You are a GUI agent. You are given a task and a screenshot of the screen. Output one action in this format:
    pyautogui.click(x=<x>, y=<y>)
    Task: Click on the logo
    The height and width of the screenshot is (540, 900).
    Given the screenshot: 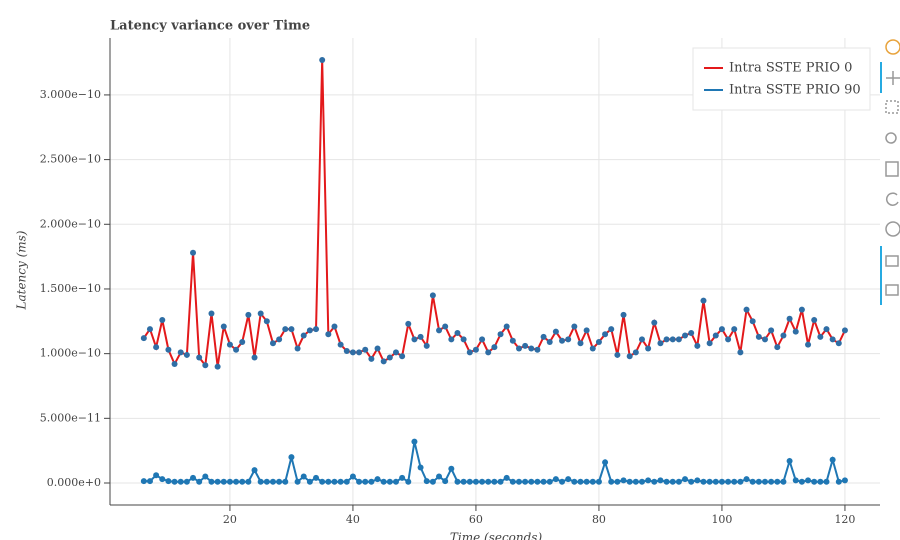 What is the action you would take?
    pyautogui.click(x=892, y=47)
    